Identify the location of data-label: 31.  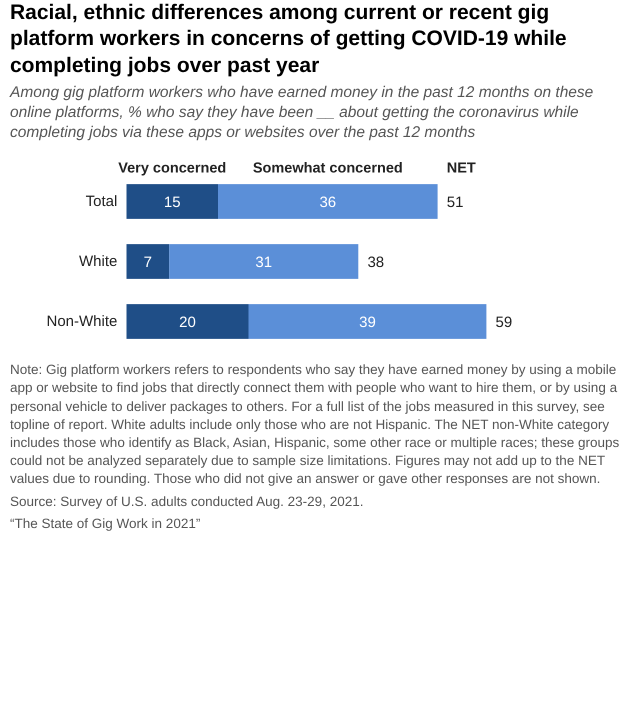
(263, 263).